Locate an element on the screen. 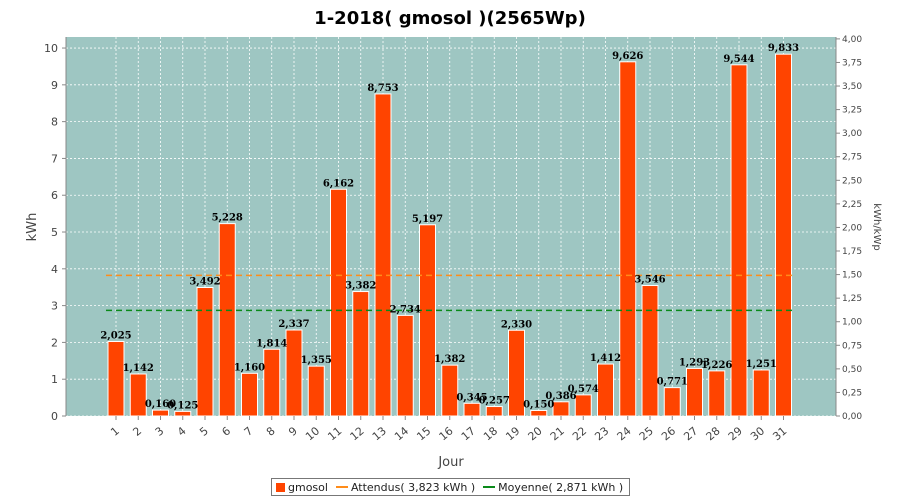  y2-tick-label: 1,00 is located at coordinates (852, 323).